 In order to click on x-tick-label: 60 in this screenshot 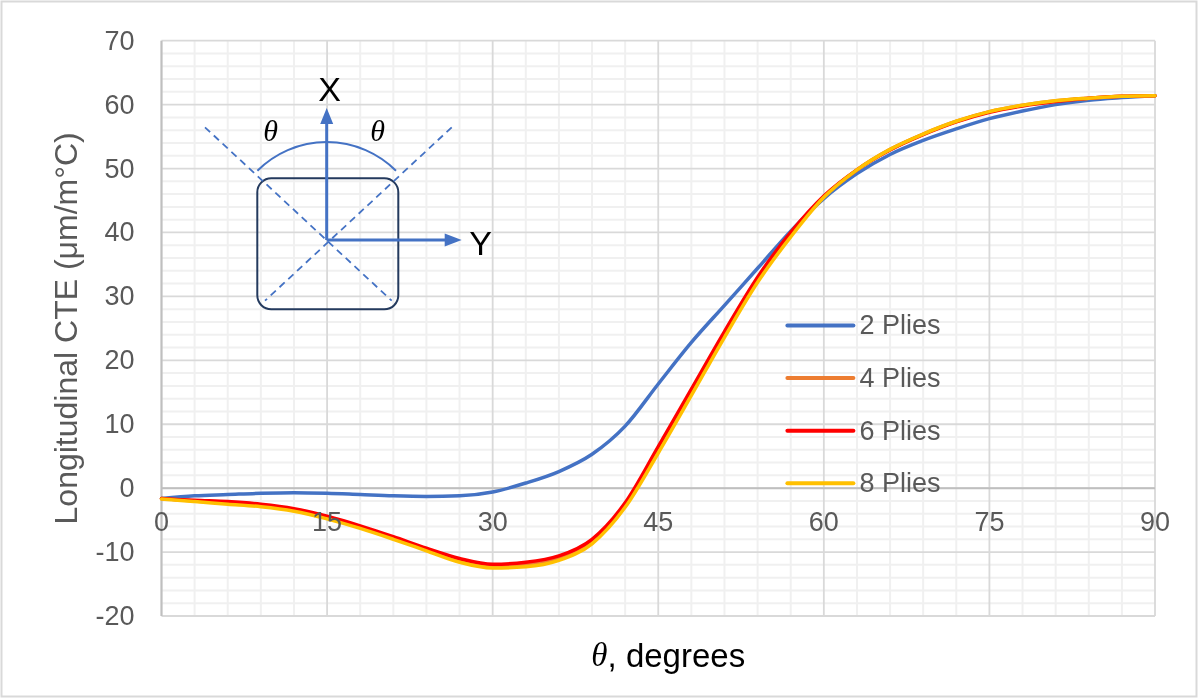, I will do `click(823, 522)`.